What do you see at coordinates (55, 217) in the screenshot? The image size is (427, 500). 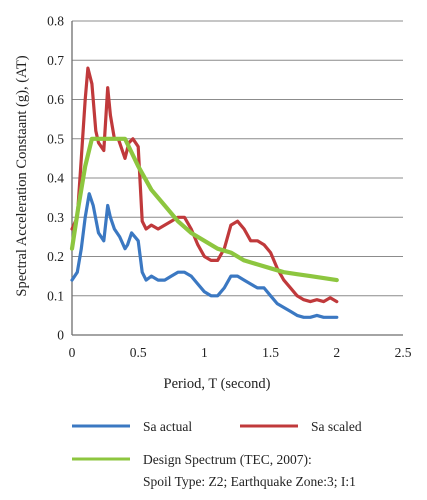 I see `y-tick-label: 0.3` at bounding box center [55, 217].